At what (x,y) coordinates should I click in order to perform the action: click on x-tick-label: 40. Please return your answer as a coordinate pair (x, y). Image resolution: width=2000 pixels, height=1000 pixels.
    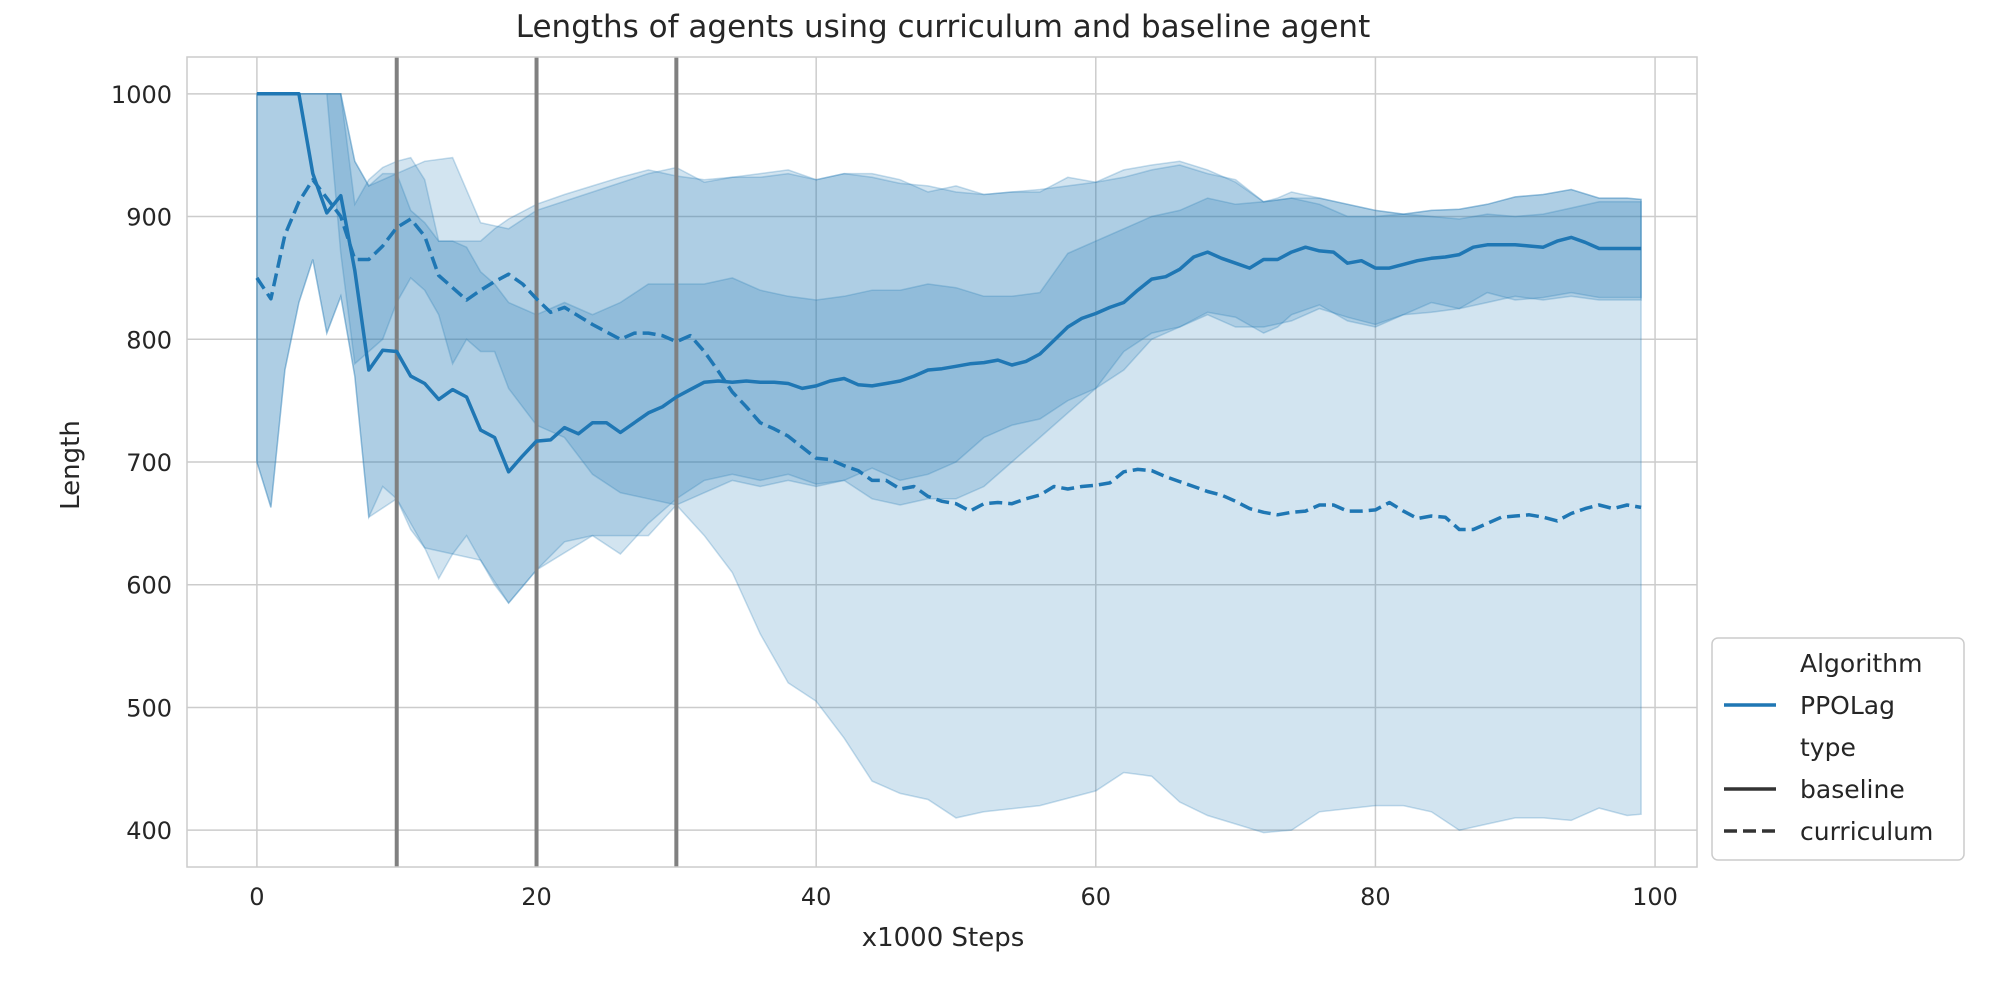
    Looking at the image, I should click on (816, 897).